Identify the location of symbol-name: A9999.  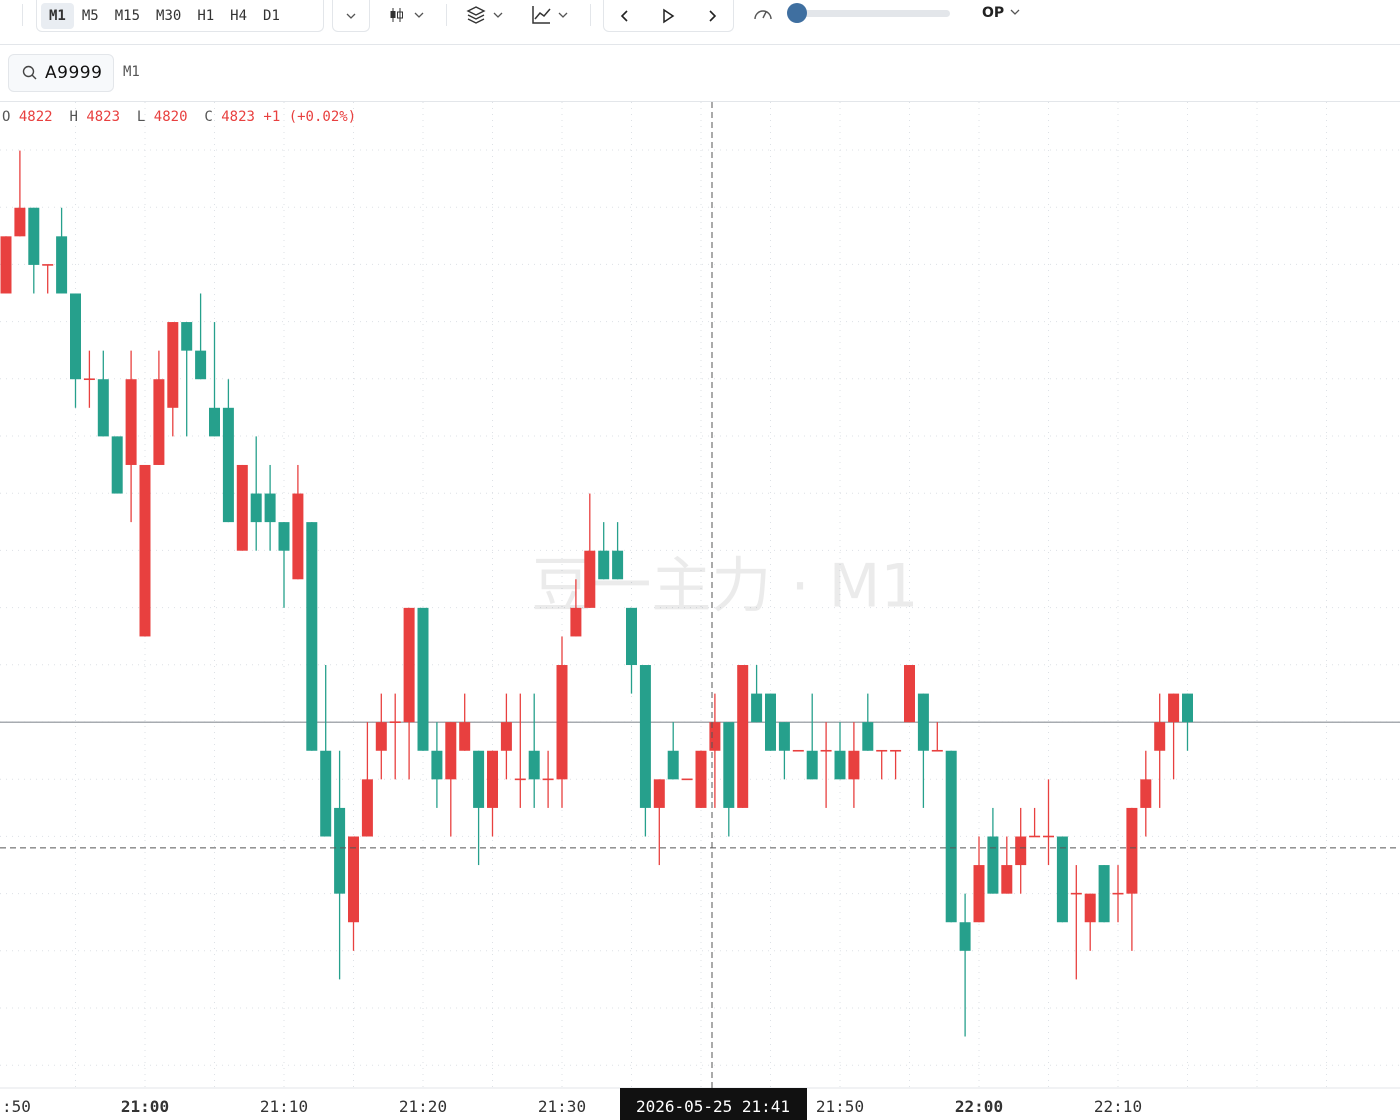
(74, 73).